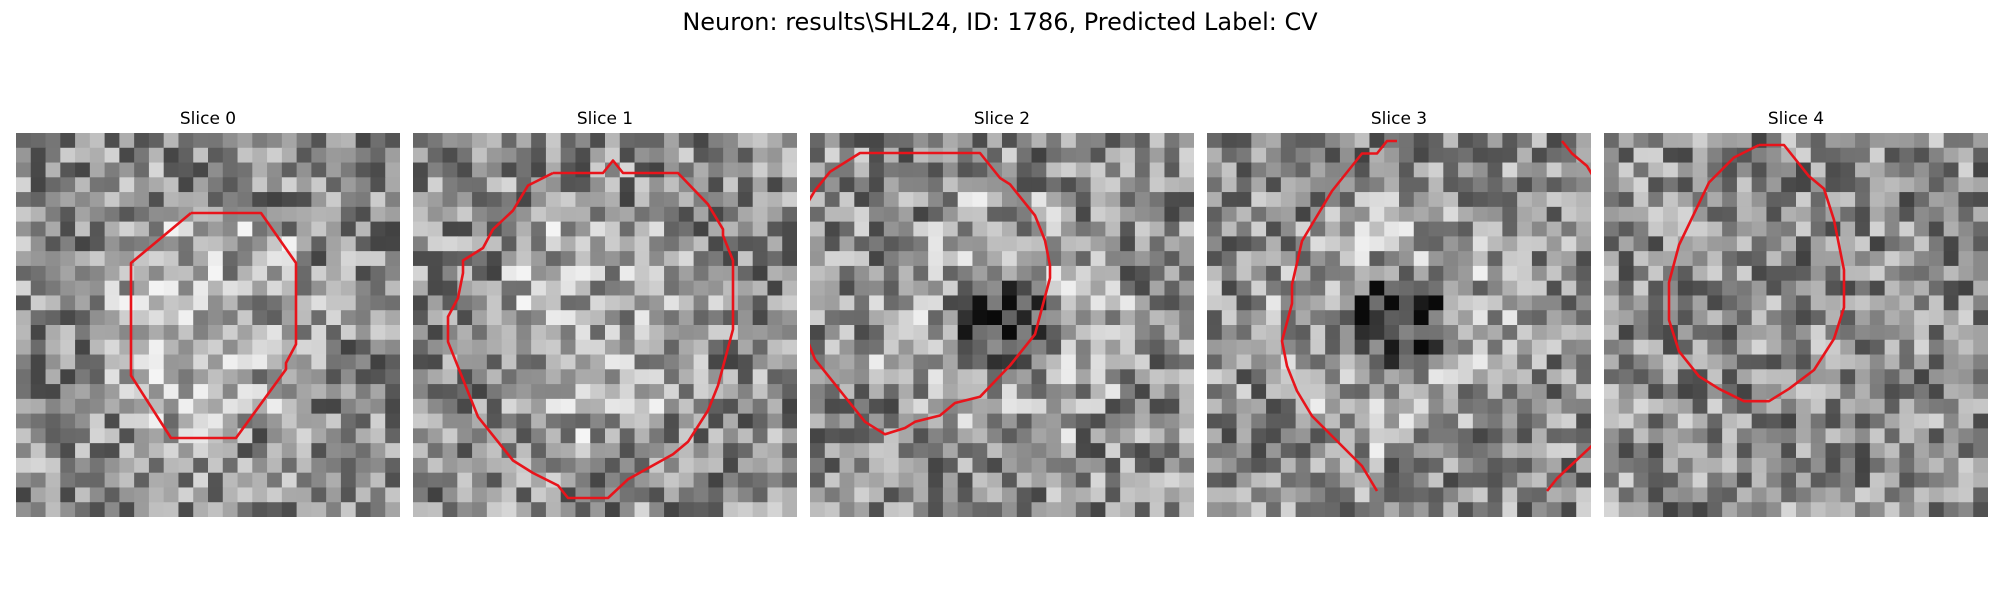  Describe the element at coordinates (605, 325) in the screenshot. I see `slice-image` at that location.